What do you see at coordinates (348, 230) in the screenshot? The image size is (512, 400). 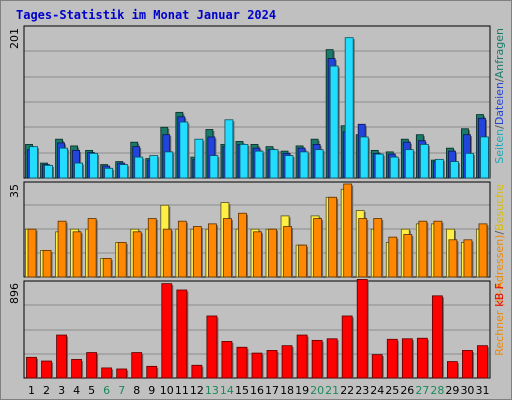 I see `bar-rechner-ip-adressen--day-22` at bounding box center [348, 230].